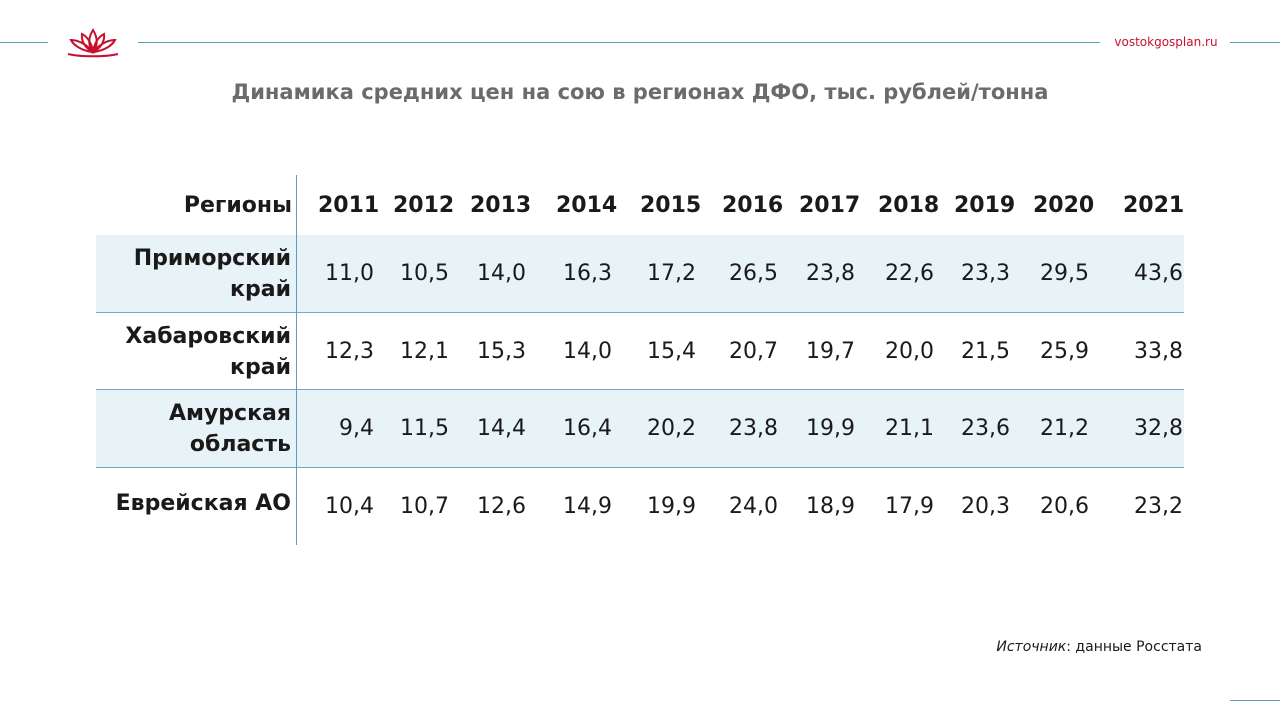 This screenshot has height=720, width=1280. Describe the element at coordinates (414, 506) in the screenshot. I see `table-cell-value: 10,7` at that location.